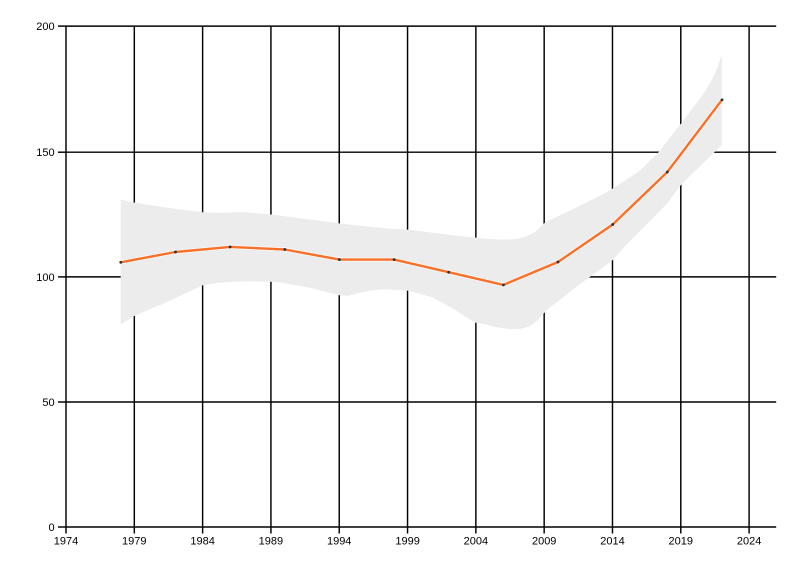 This screenshot has height=576, width=800. Describe the element at coordinates (45, 27) in the screenshot. I see `svg-text: 200` at that location.